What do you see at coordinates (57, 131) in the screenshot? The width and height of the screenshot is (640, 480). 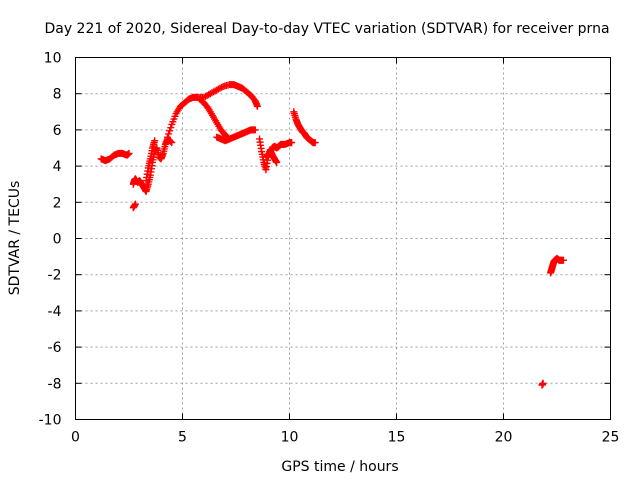 I see `y-tick-label: 6` at bounding box center [57, 131].